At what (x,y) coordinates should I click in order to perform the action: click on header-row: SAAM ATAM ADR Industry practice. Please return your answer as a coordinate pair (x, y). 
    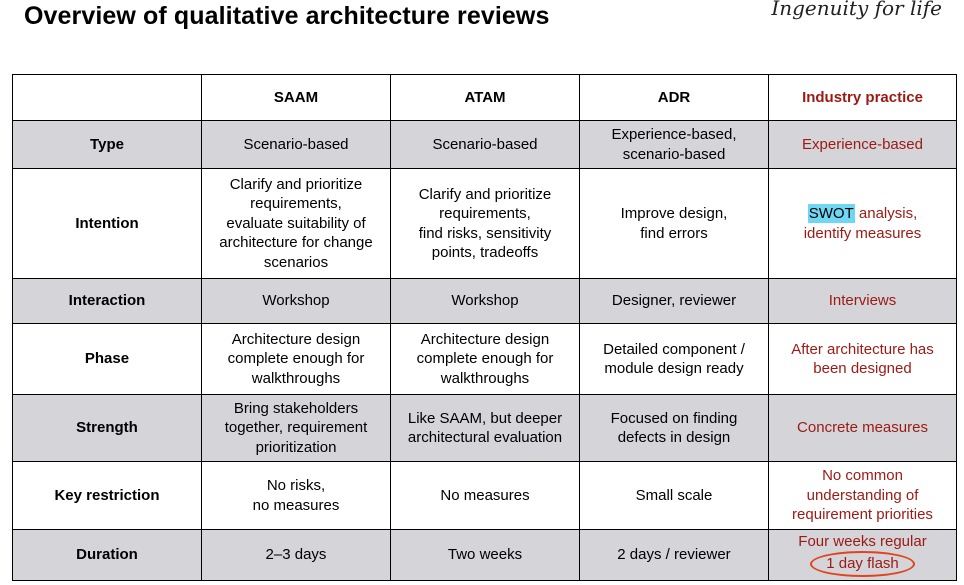
    Looking at the image, I should click on (484, 97).